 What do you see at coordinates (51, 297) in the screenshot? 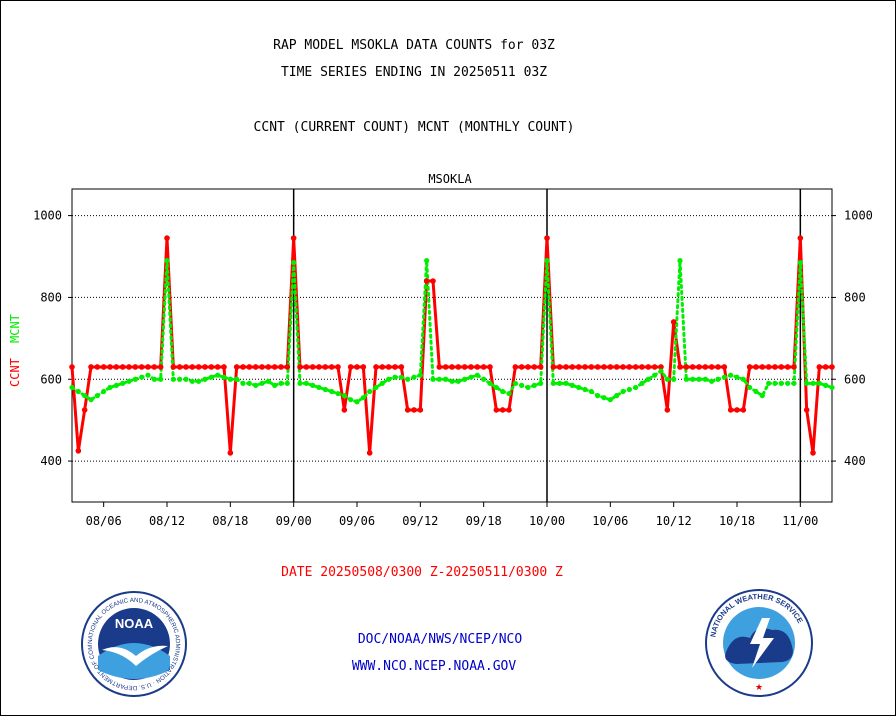
I see `y-tick-label-left: 800` at bounding box center [51, 297].